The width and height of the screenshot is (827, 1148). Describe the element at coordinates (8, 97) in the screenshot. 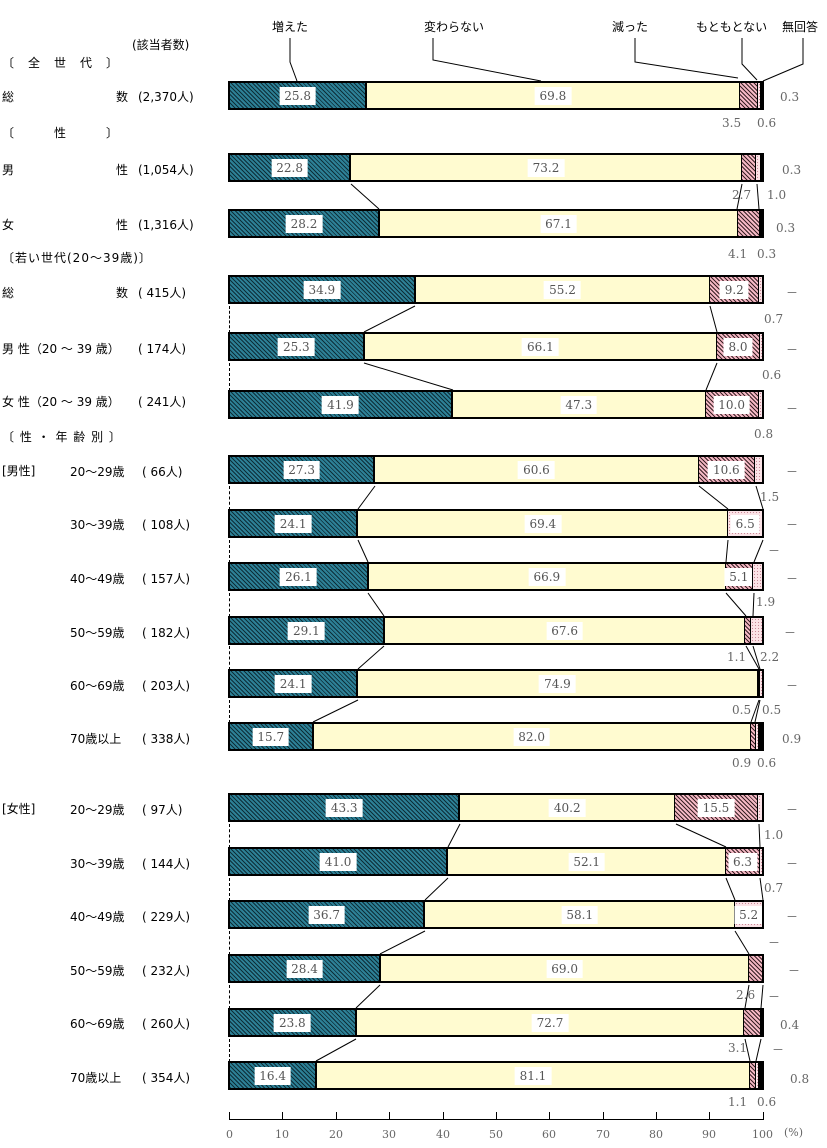

I see `row-label-total: 総` at that location.